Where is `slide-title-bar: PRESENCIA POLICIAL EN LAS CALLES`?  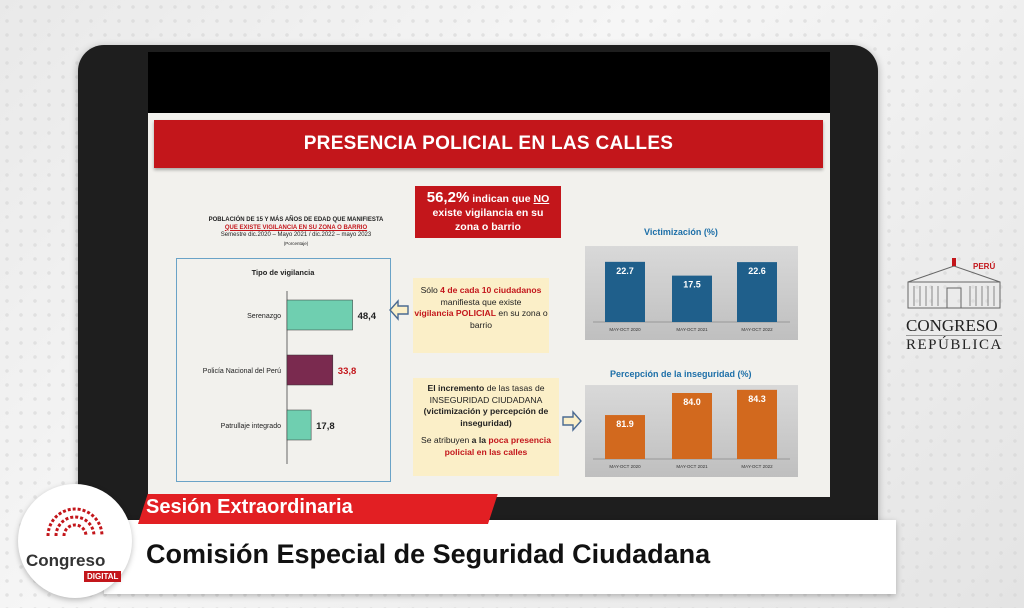 slide-title-bar: PRESENCIA POLICIAL EN LAS CALLES is located at coordinates (488, 144).